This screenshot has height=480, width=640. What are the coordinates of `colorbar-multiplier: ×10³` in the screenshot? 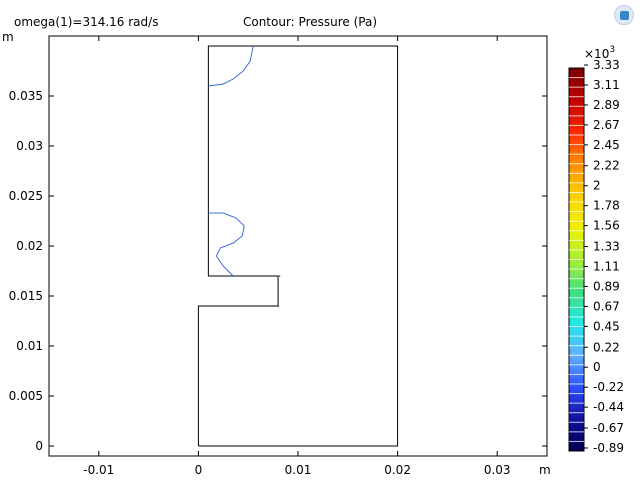 It's located at (599, 53).